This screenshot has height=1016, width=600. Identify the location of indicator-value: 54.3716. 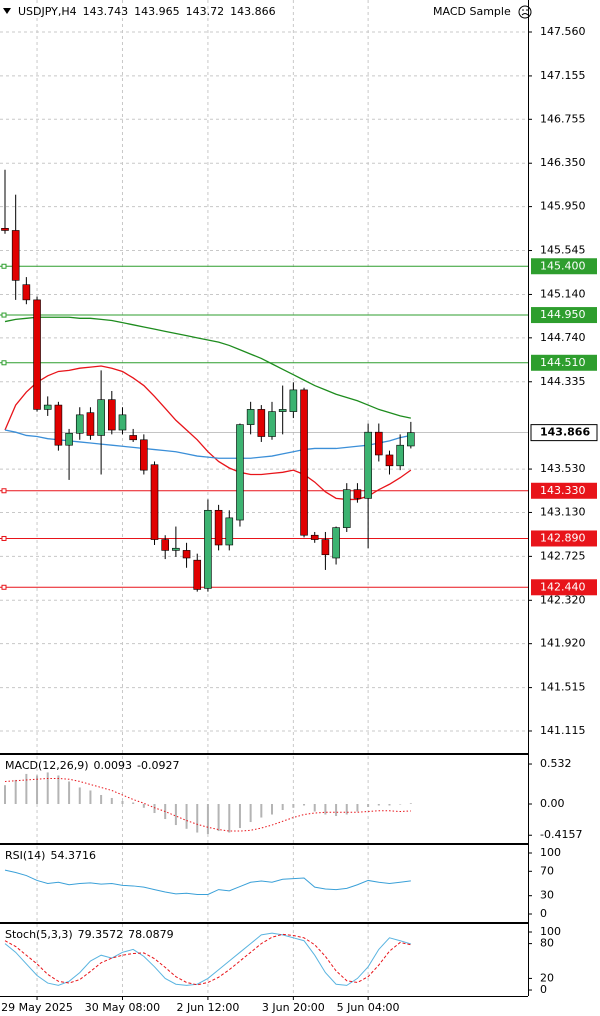
(73, 855).